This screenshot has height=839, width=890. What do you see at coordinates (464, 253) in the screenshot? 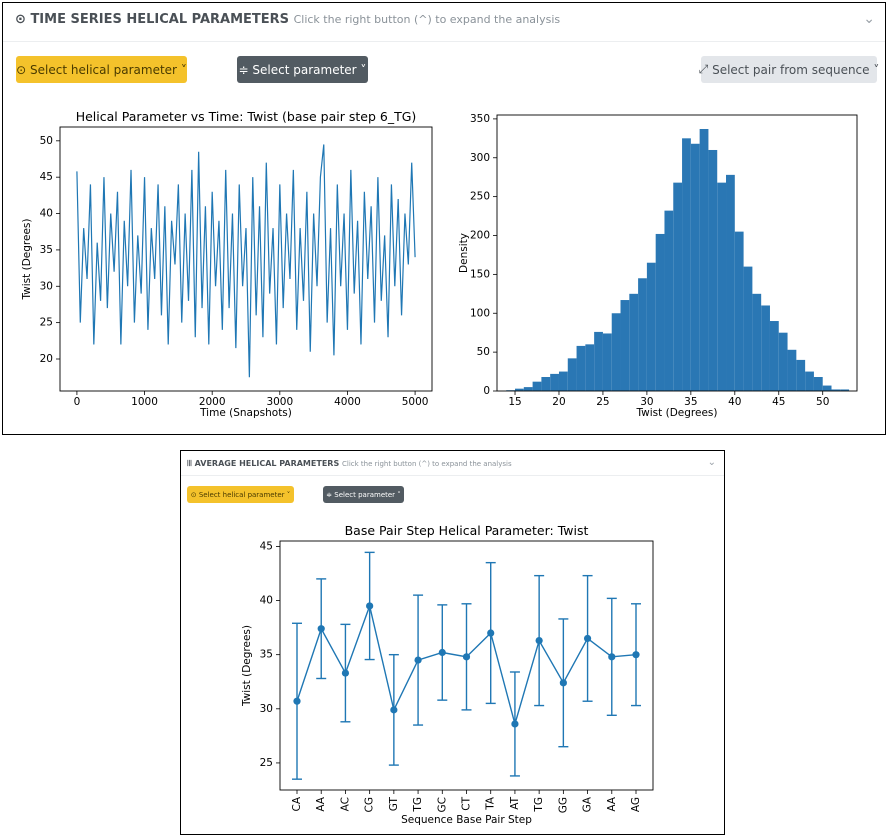
I see `y-axis-label: Density` at bounding box center [464, 253].